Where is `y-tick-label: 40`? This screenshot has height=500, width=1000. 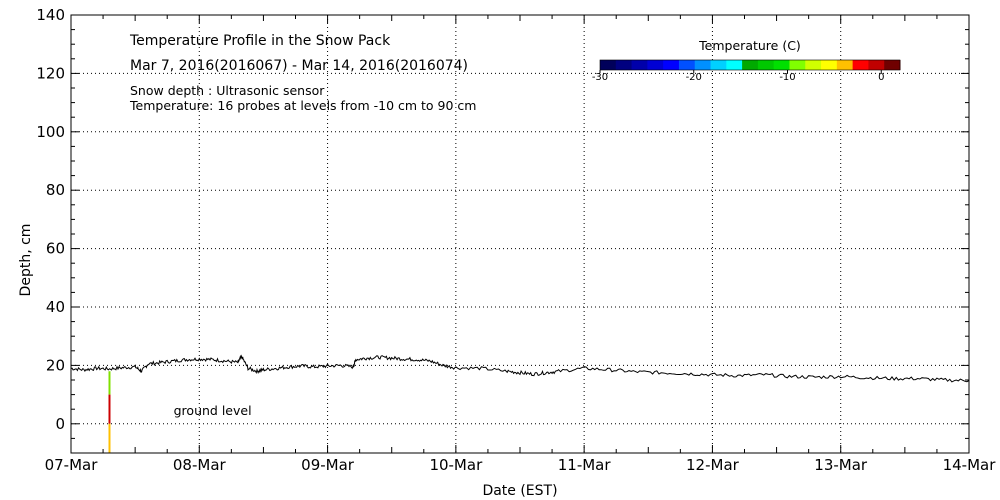
y-tick-label: 40 is located at coordinates (55, 307).